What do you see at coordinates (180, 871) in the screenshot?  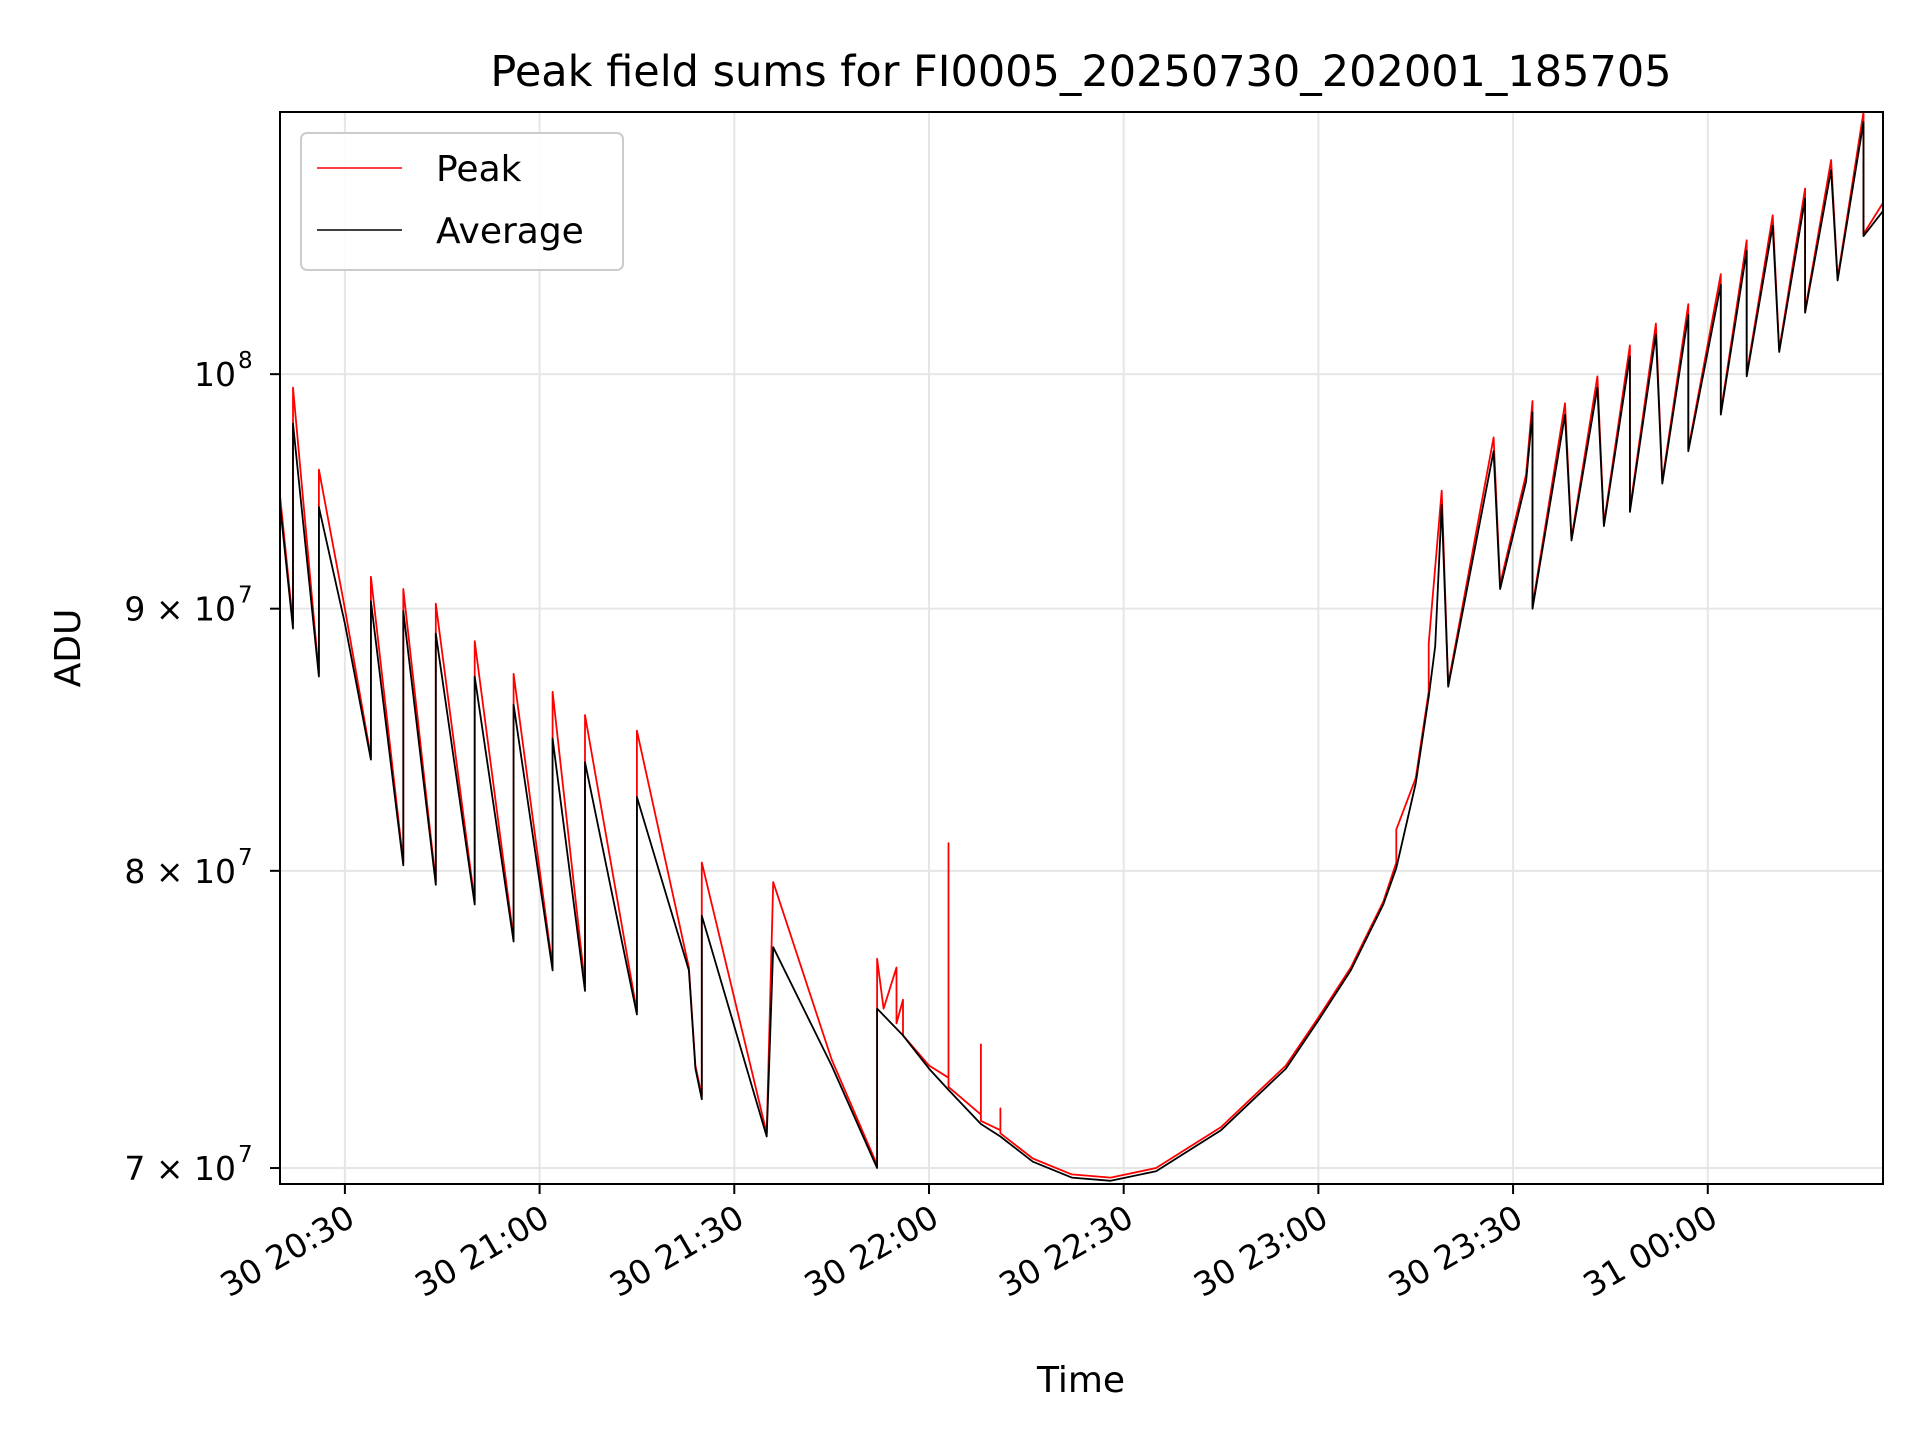 I see `y-tick-label: 8 × 10` at bounding box center [180, 871].